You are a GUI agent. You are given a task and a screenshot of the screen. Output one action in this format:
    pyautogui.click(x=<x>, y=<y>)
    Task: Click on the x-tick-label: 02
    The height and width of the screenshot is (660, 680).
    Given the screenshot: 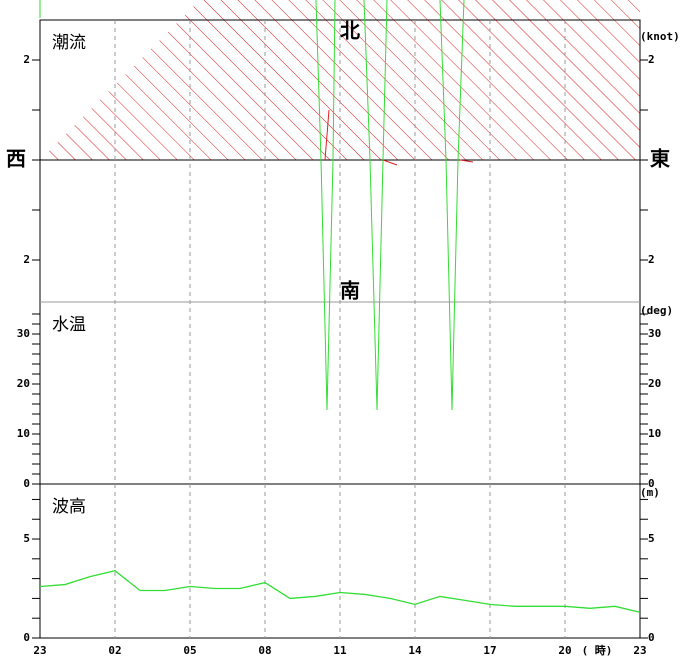 What is the action you would take?
    pyautogui.click(x=114, y=650)
    